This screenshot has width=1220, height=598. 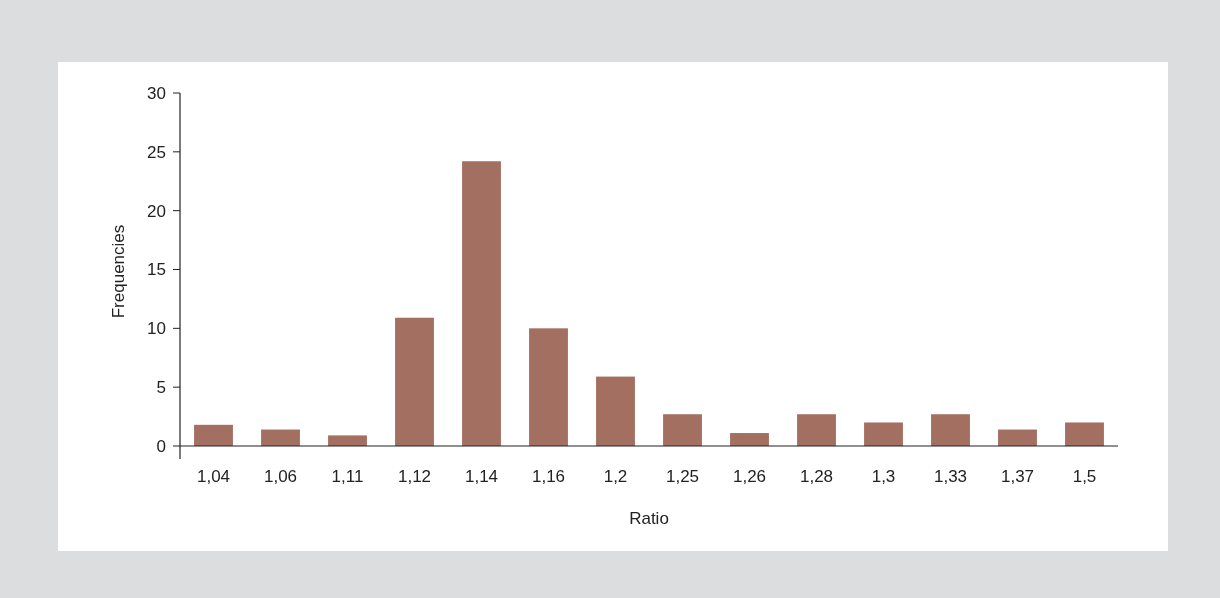 What do you see at coordinates (548, 476) in the screenshot?
I see `x-tick-label: 1,16` at bounding box center [548, 476].